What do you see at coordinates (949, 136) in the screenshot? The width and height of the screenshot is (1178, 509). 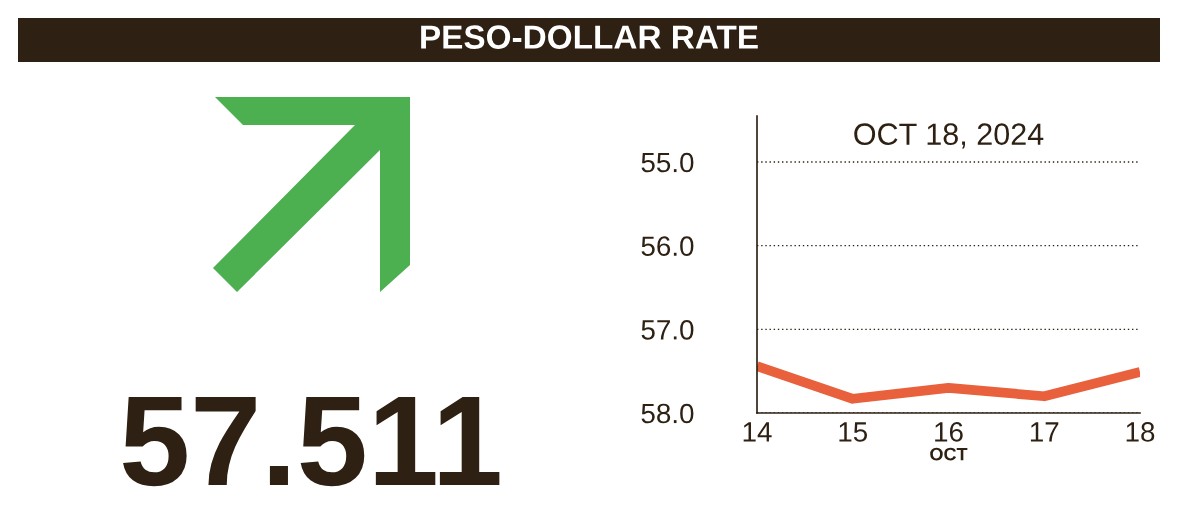 I see `chart-subtitle: OCT 18, 2024` at bounding box center [949, 136].